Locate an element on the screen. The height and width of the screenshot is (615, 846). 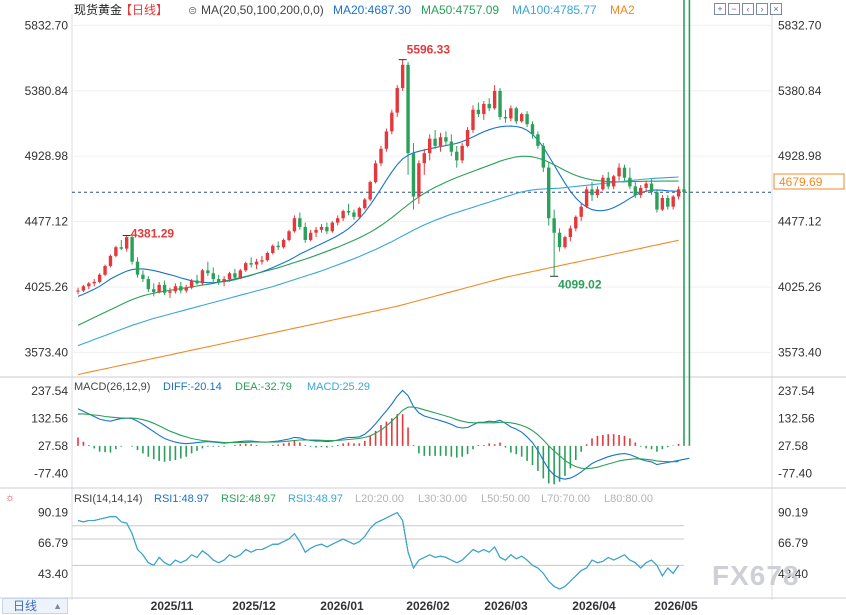
macd-ytick-left: 132.56 is located at coordinates (49, 418).